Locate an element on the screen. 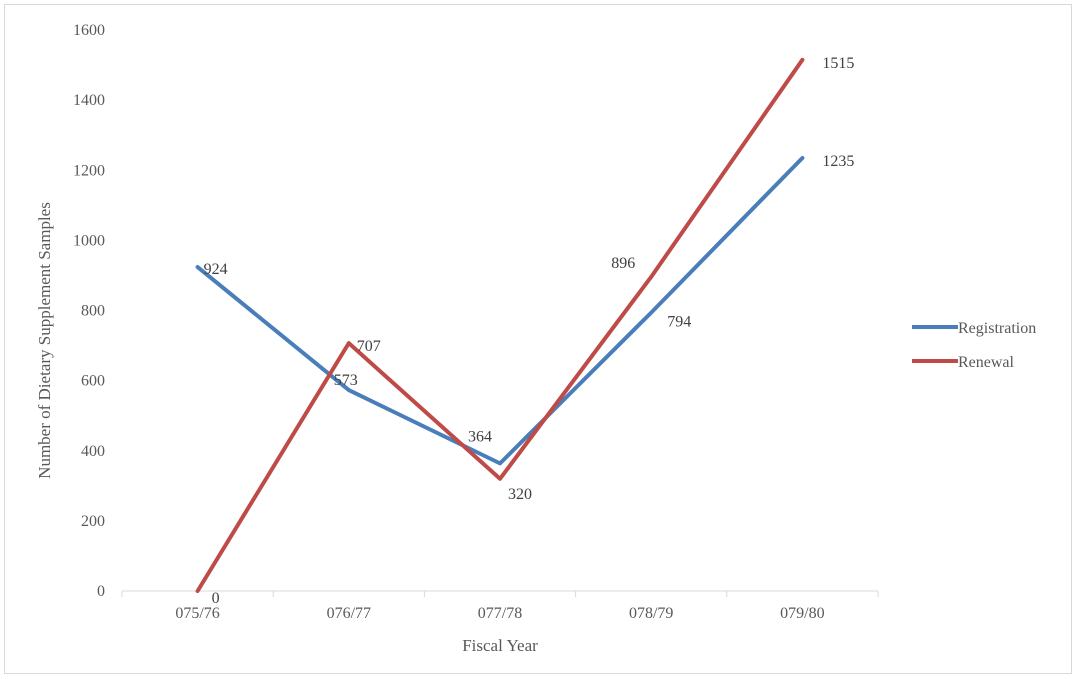 The height and width of the screenshot is (679, 1078). x-tick-label: 078/79 is located at coordinates (651, 613).